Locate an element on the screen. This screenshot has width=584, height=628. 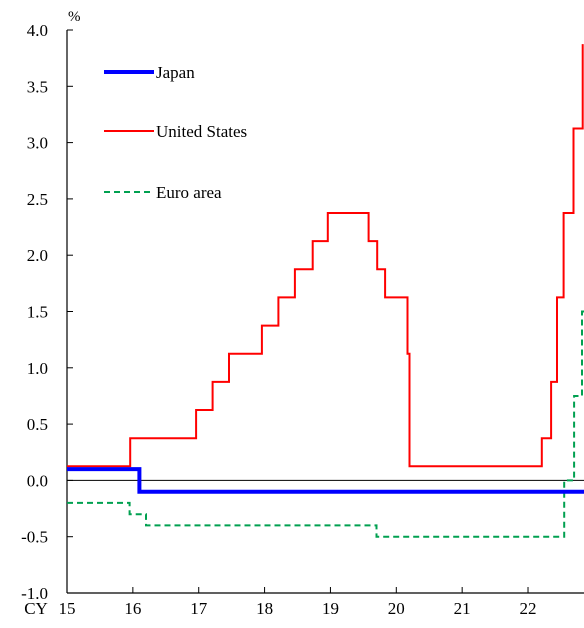
legend-label: Euro area is located at coordinates (189, 192).